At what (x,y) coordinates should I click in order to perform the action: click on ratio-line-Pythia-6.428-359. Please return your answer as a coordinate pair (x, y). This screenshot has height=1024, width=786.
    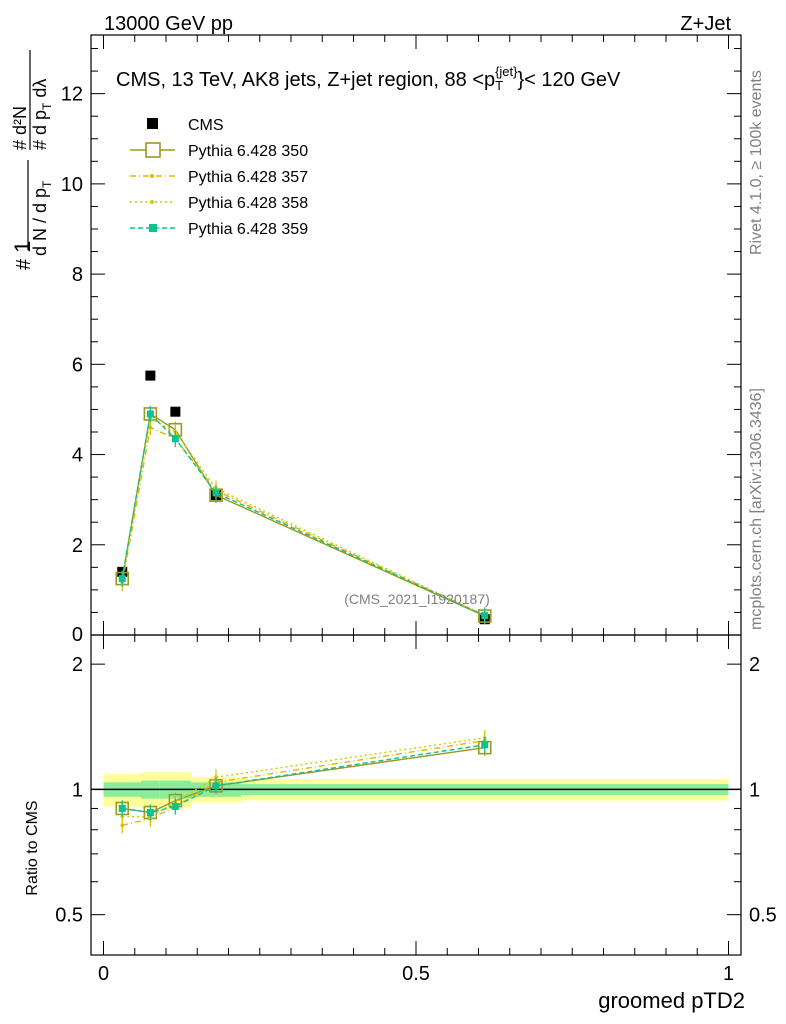
    Looking at the image, I should click on (303, 779).